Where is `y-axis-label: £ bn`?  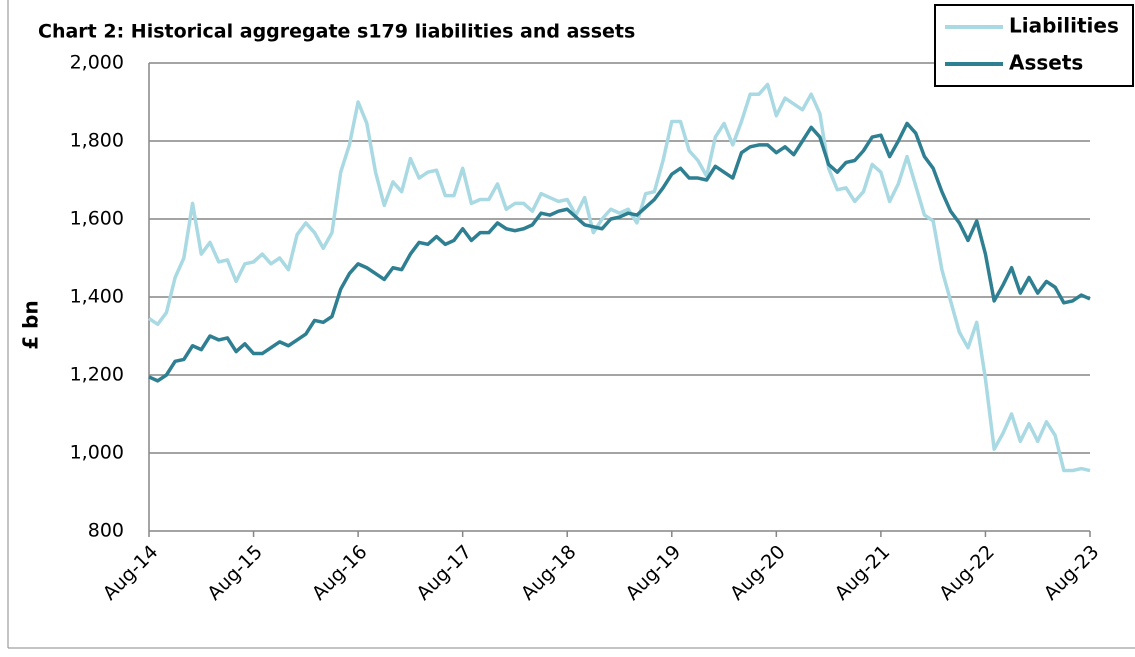
y-axis-label: £ bn is located at coordinates (31, 324).